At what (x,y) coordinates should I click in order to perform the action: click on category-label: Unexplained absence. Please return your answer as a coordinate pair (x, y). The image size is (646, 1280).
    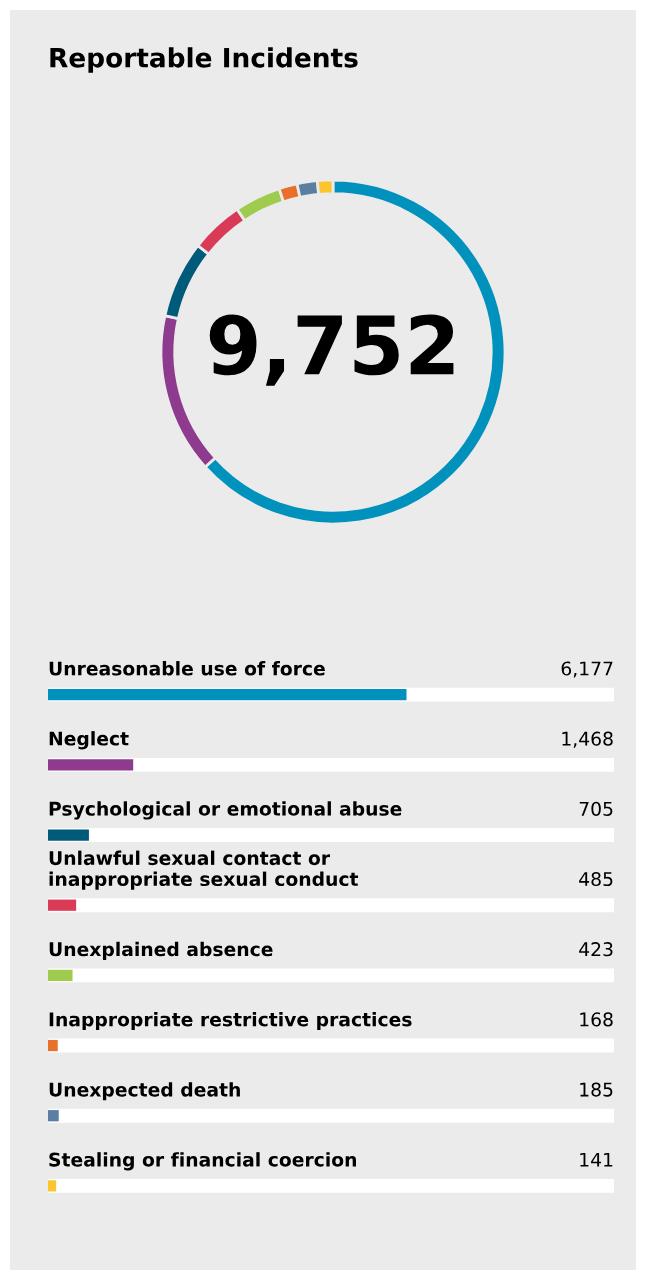
    Looking at the image, I should click on (161, 950).